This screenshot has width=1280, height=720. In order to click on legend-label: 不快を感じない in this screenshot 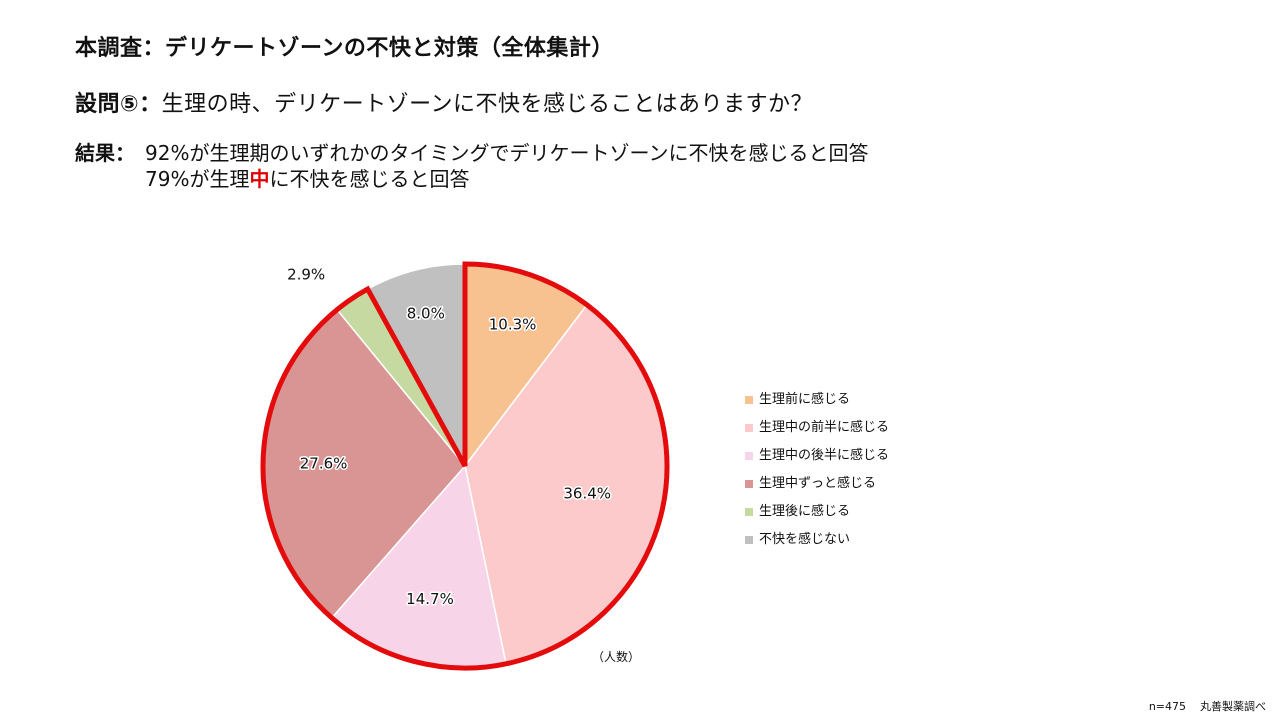, I will do `click(805, 539)`.